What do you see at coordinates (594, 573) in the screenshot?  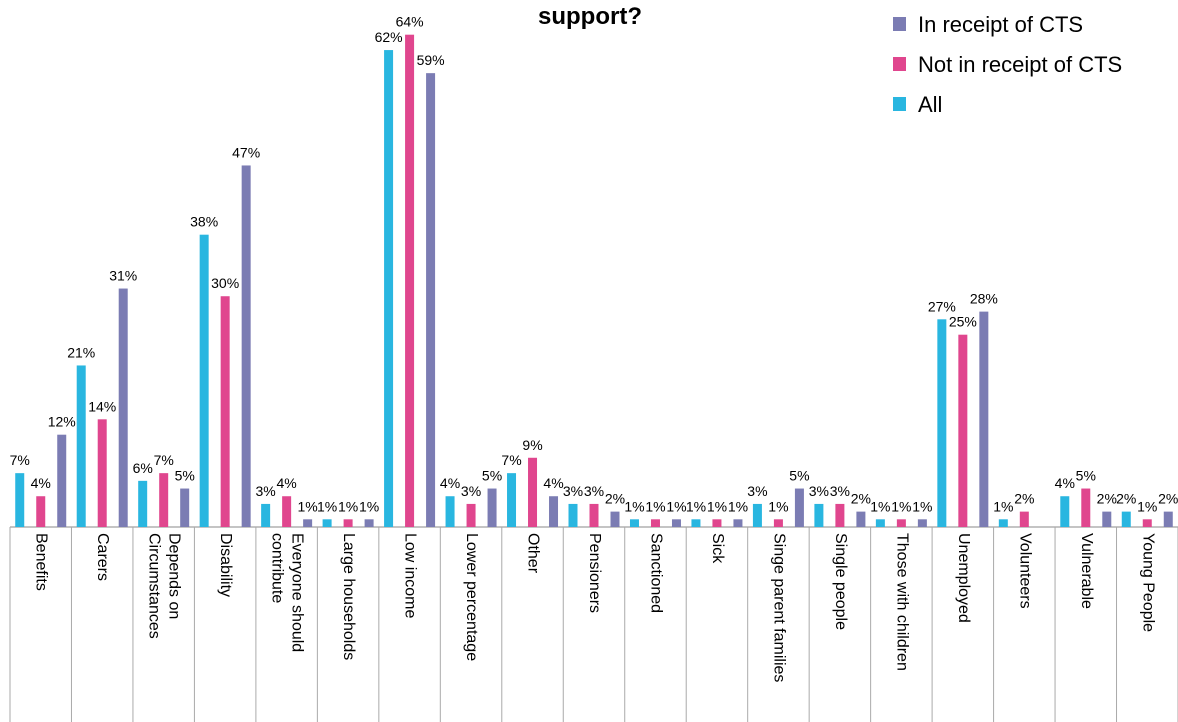 I see `x-tick-label: Pensioners` at bounding box center [594, 573].